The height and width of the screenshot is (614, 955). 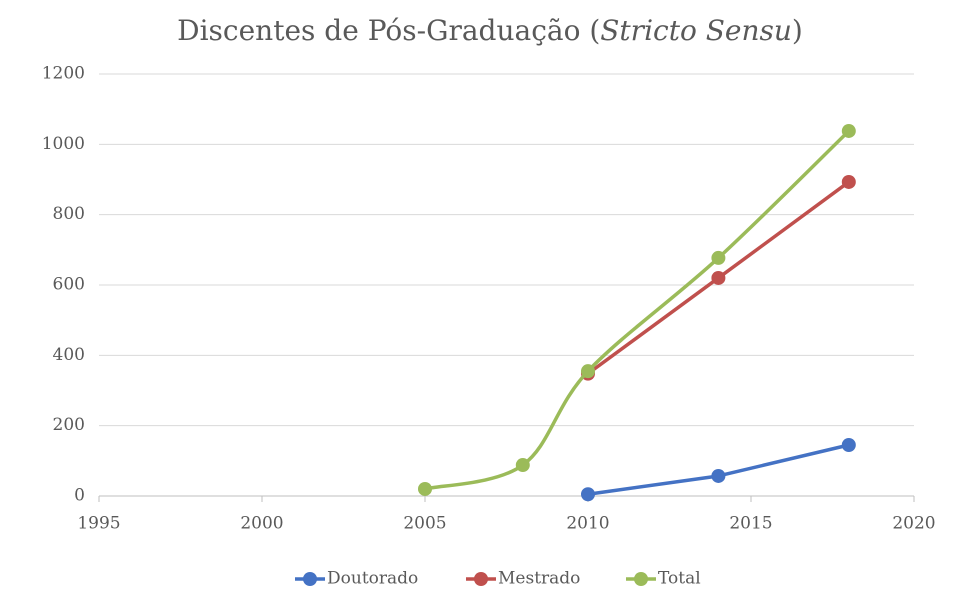 I want to click on y-tick-label: 800, so click(x=69, y=214).